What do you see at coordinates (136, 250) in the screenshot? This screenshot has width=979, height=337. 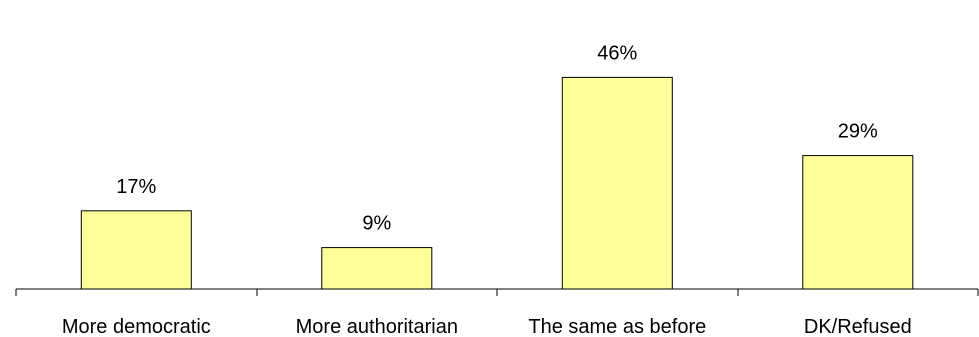 I see `bar-more-democratic` at bounding box center [136, 250].